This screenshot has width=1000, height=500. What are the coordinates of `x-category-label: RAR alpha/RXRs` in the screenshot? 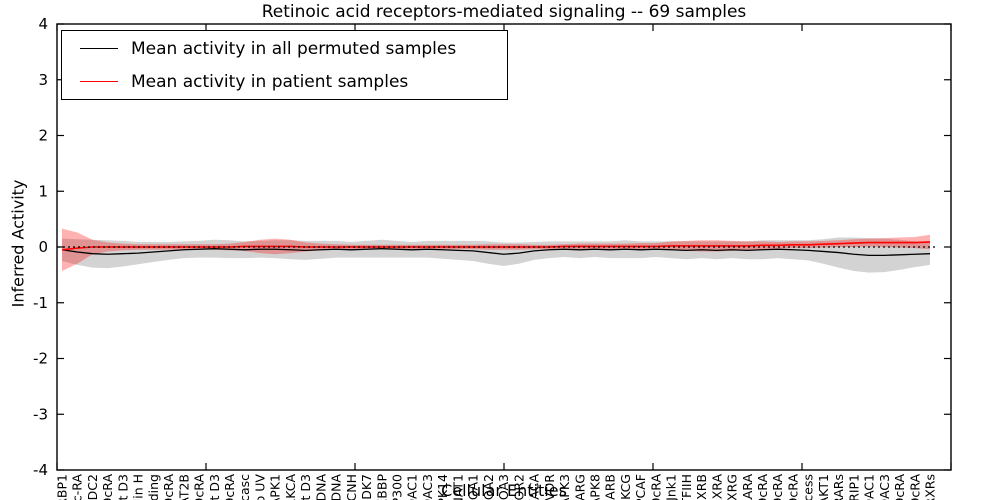 It's located at (930, 487).